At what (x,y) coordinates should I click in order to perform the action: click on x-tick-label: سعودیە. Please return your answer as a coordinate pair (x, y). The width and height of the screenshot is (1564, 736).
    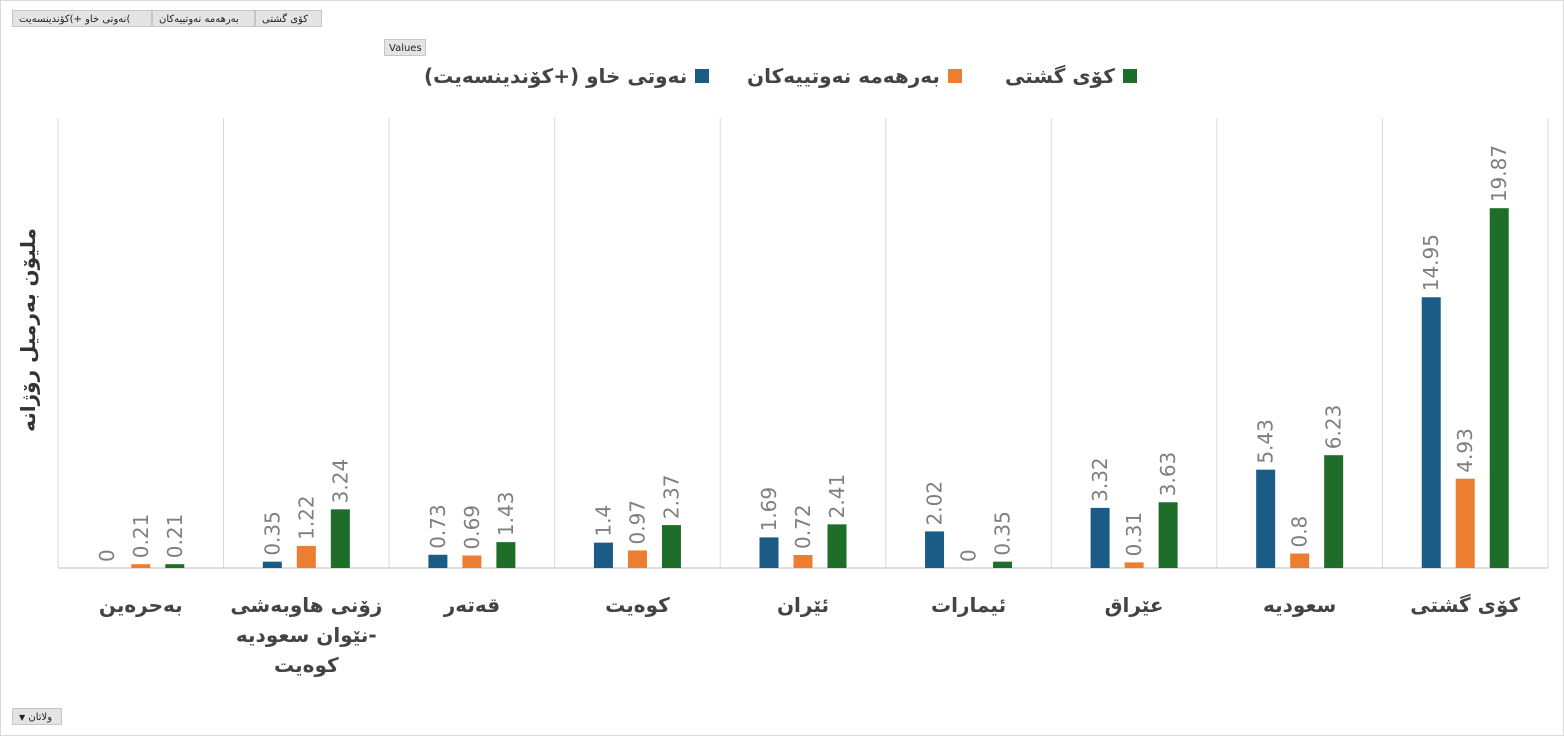
    Looking at the image, I should click on (1299, 605).